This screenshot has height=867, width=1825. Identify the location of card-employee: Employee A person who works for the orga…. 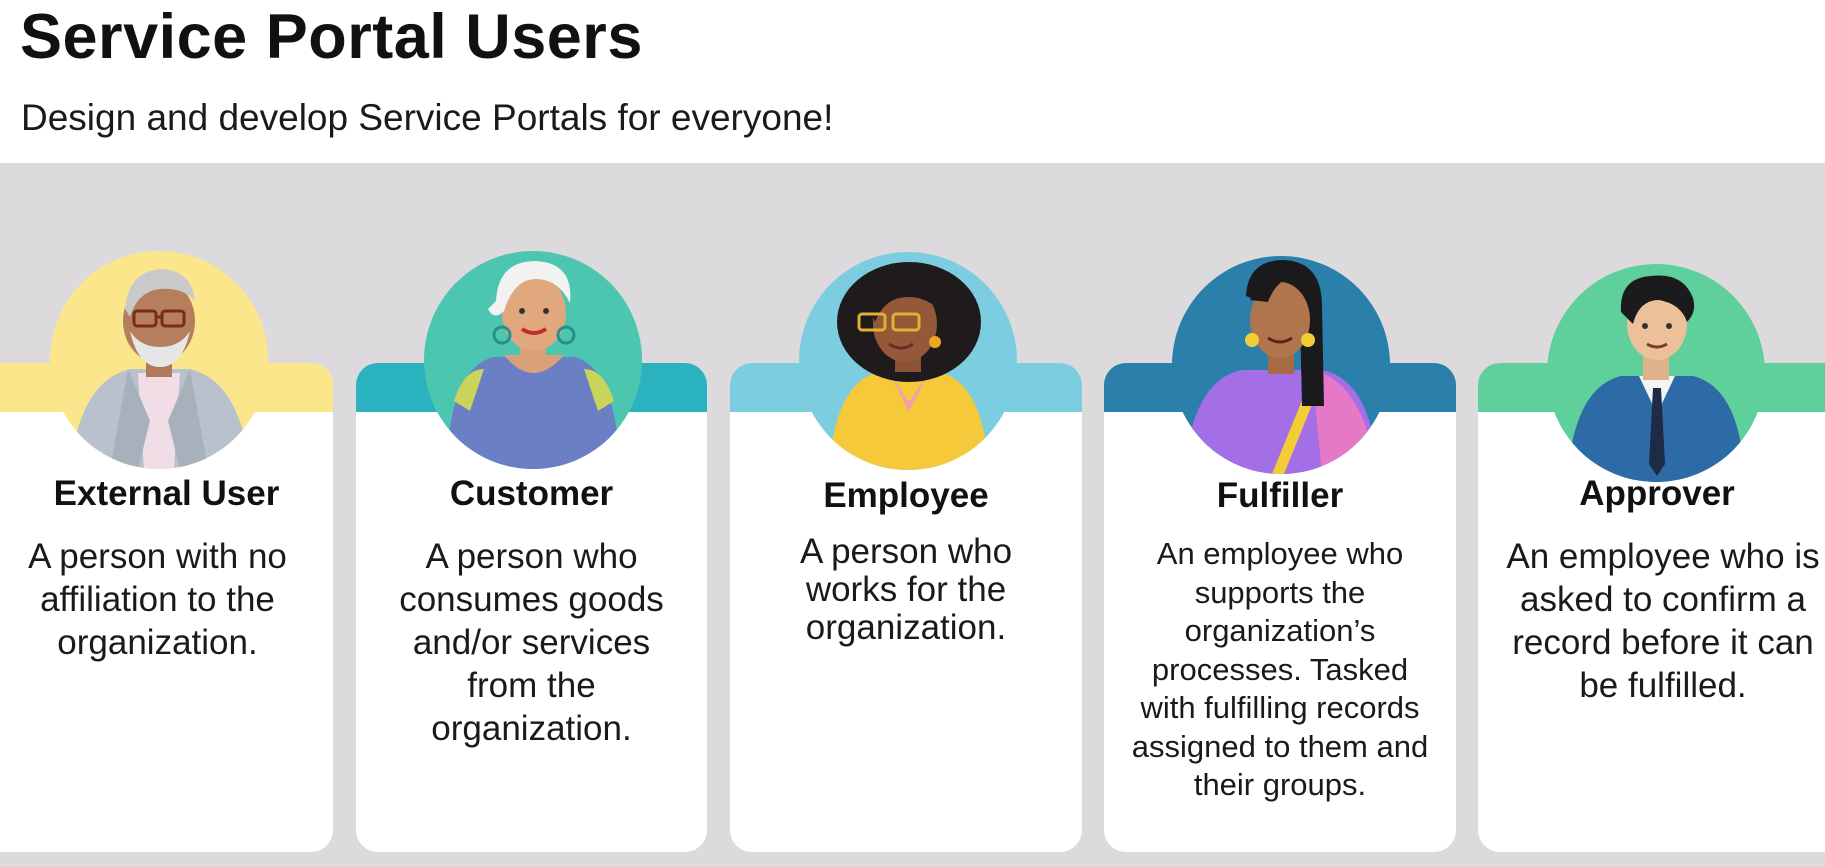
(906, 607).